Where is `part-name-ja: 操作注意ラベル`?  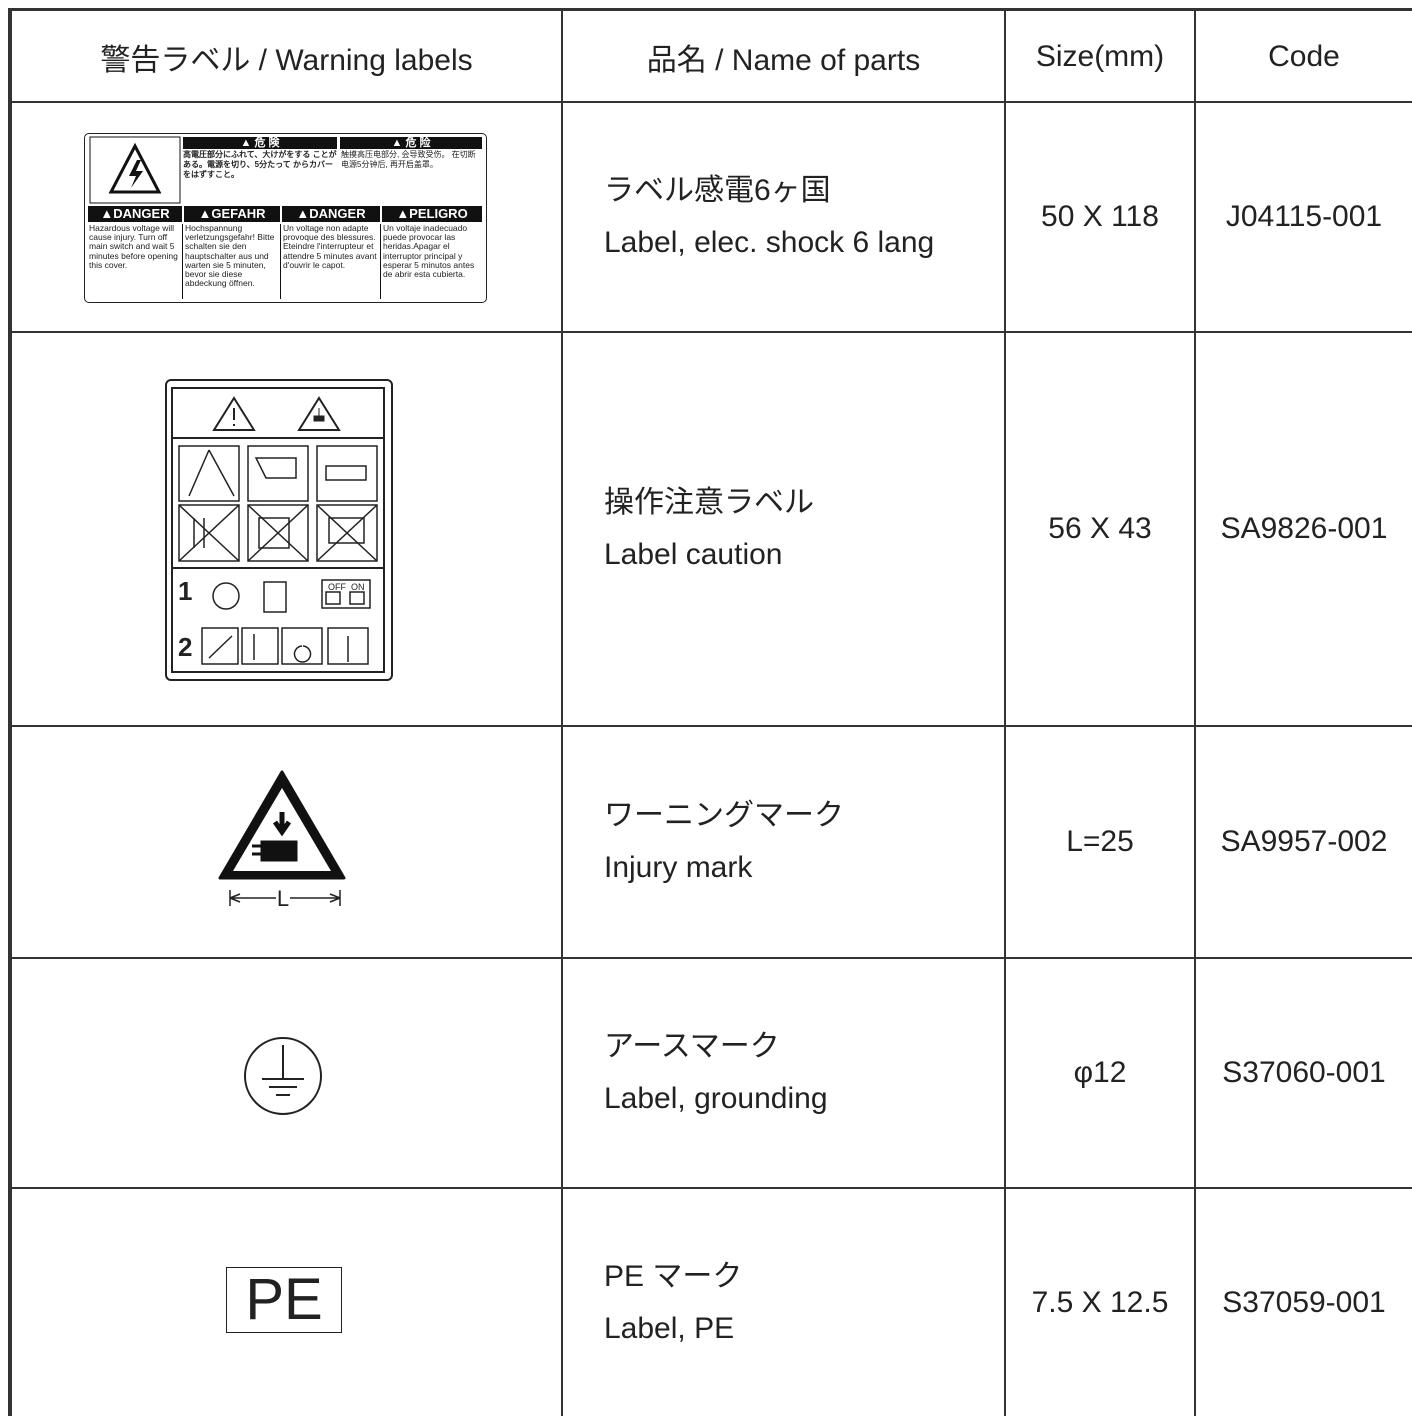 part-name-ja: 操作注意ラベル is located at coordinates (709, 502).